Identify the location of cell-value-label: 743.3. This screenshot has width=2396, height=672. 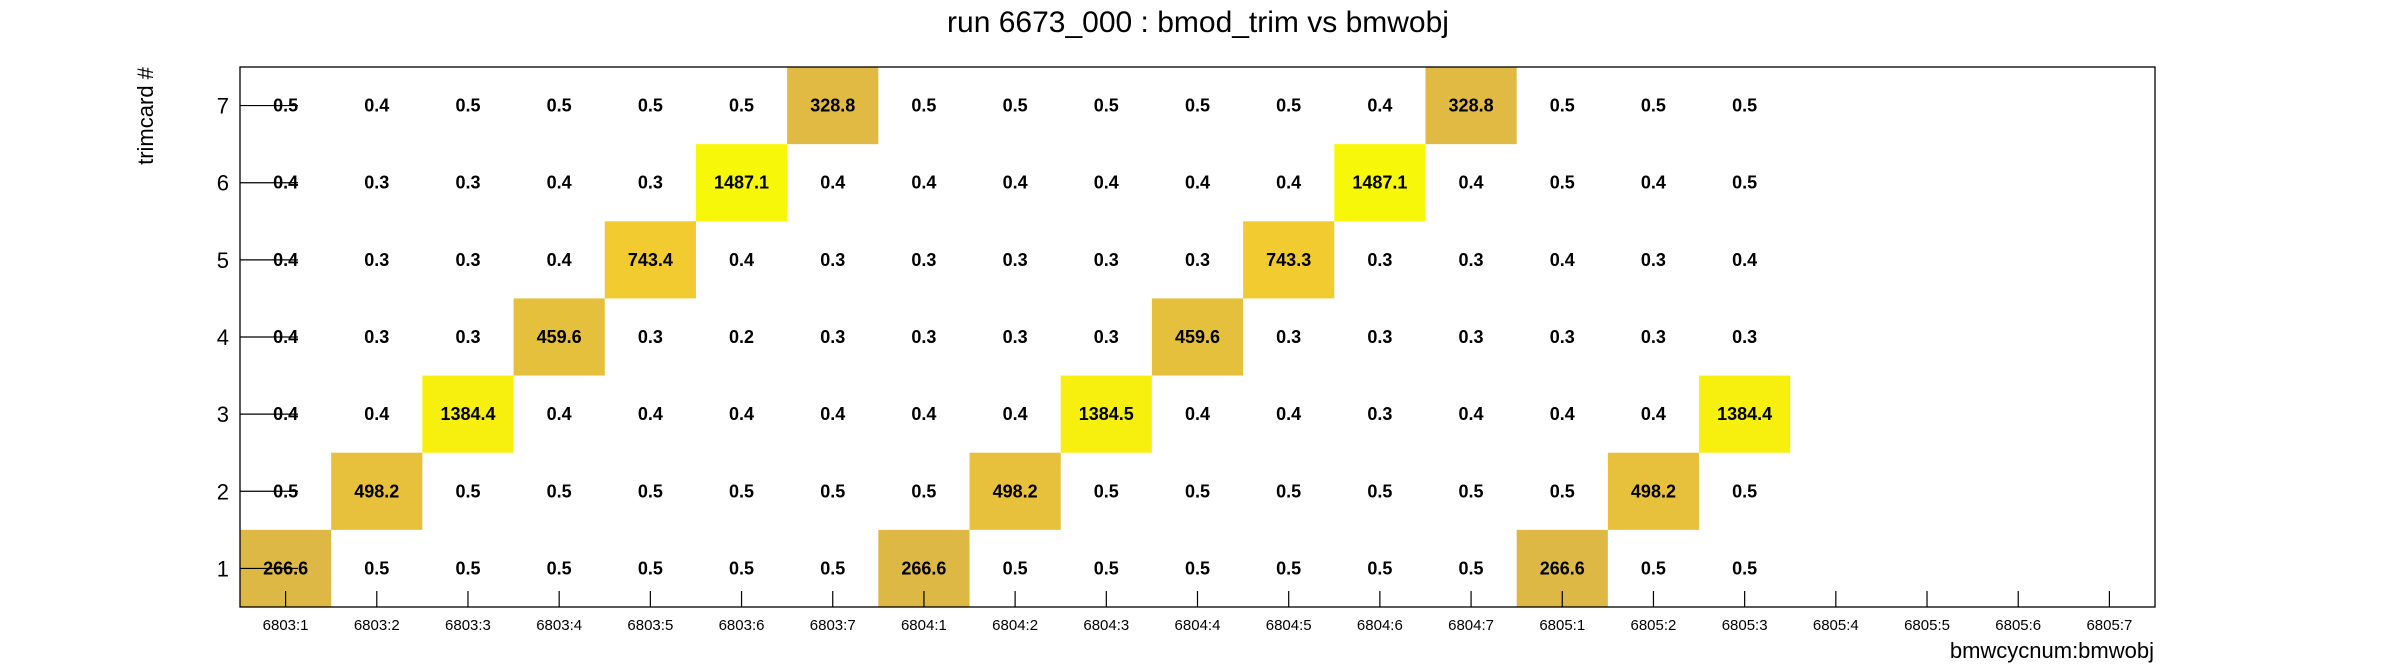
(1288, 260).